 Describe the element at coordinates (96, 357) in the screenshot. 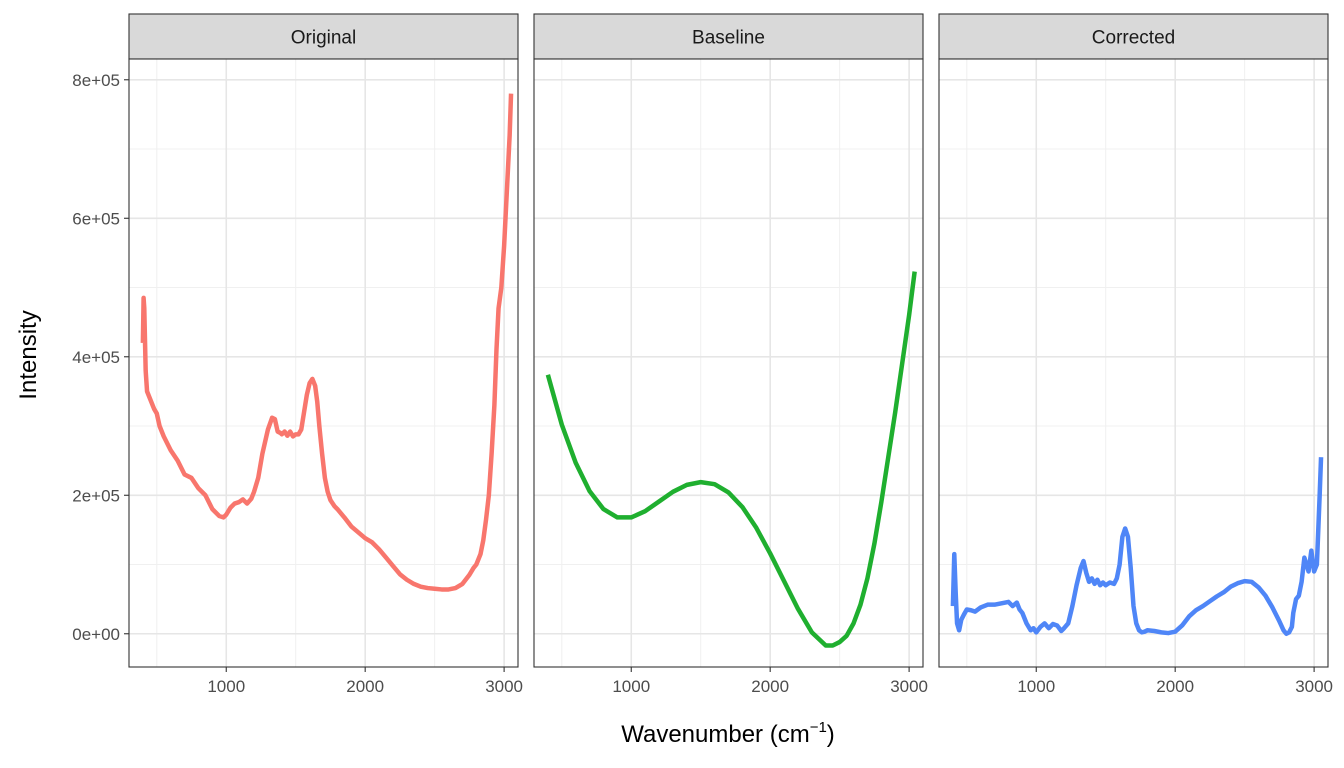

I see `y-tick-label: 4e+05` at that location.